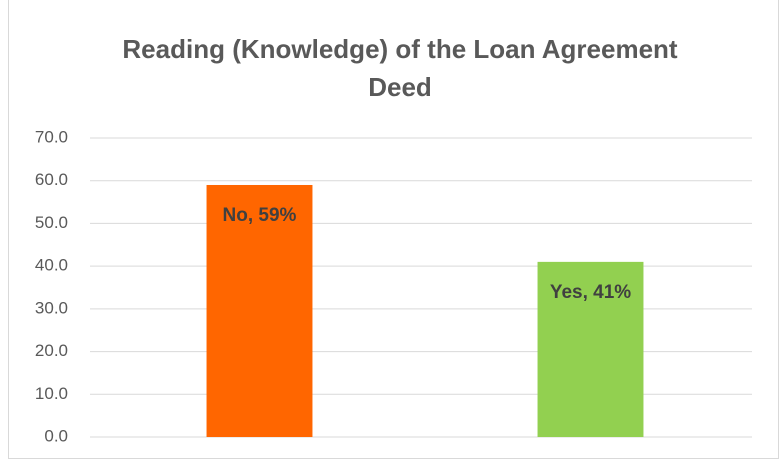 This screenshot has width=781, height=461. I want to click on y-tick-label: 60.0, so click(51, 179).